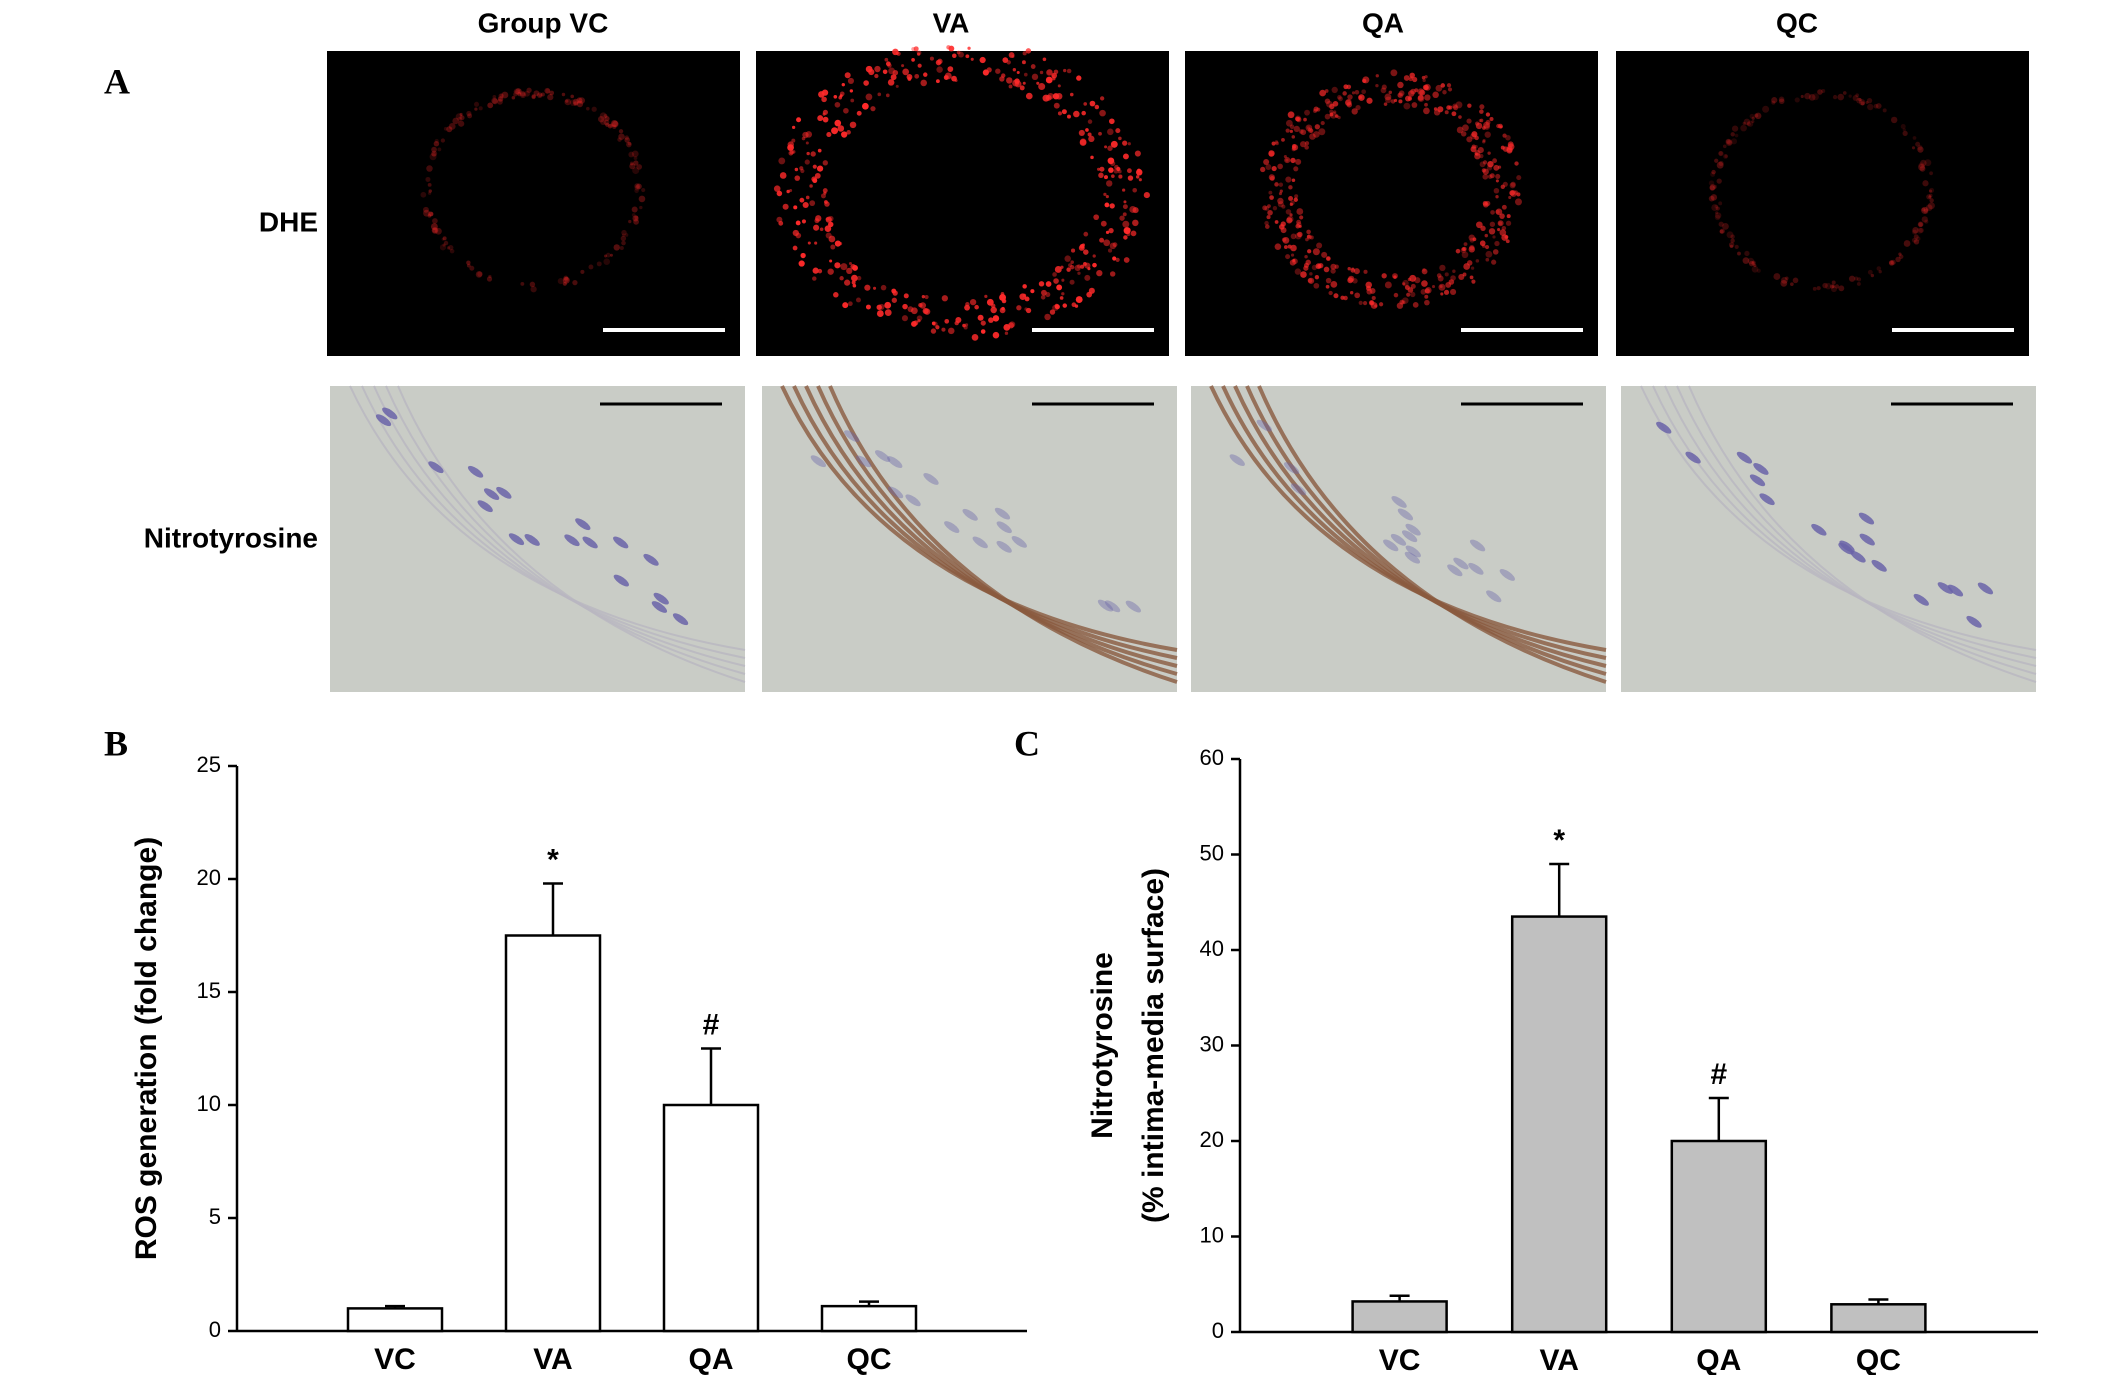 The height and width of the screenshot is (1375, 2126). I want to click on y-tick-label: 20, so click(1212, 1139).